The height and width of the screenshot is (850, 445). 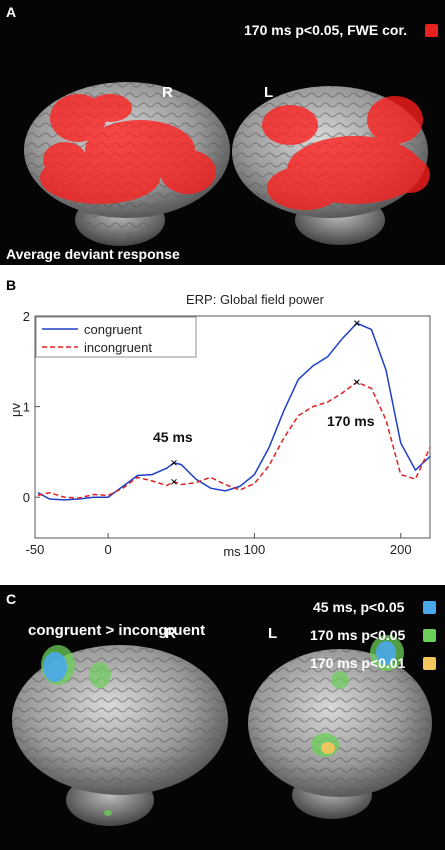 I want to click on activation-a-left, so click(x=346, y=153).